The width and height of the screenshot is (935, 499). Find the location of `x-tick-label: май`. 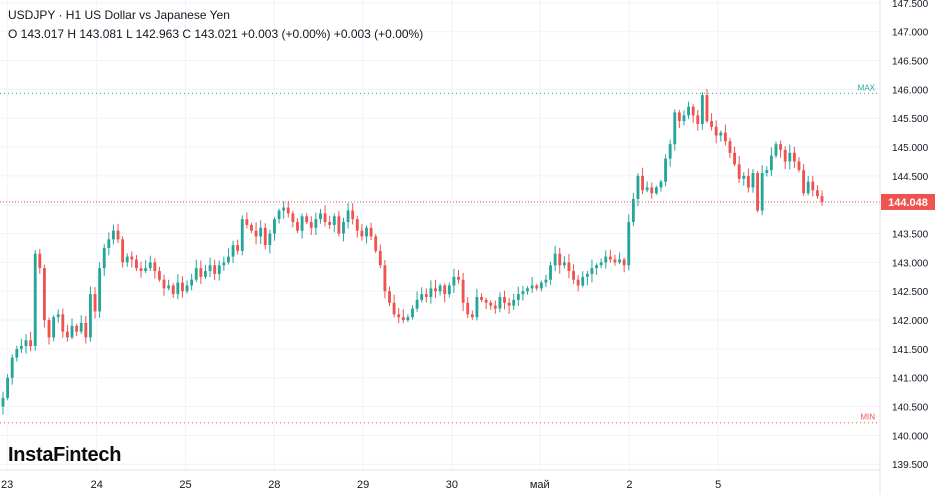

x-tick-label: май is located at coordinates (540, 485).